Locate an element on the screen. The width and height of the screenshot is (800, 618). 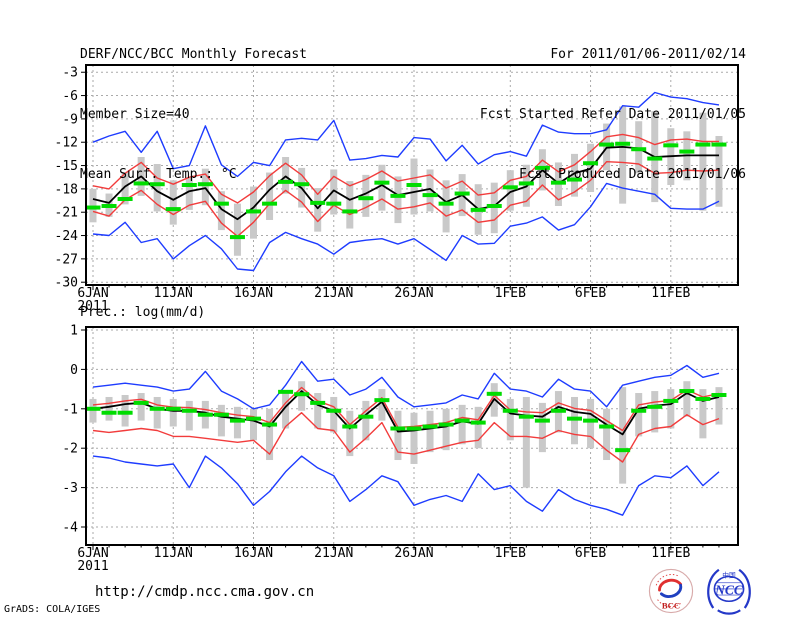
y-tick-label: -21 is located at coordinates (66, 213).